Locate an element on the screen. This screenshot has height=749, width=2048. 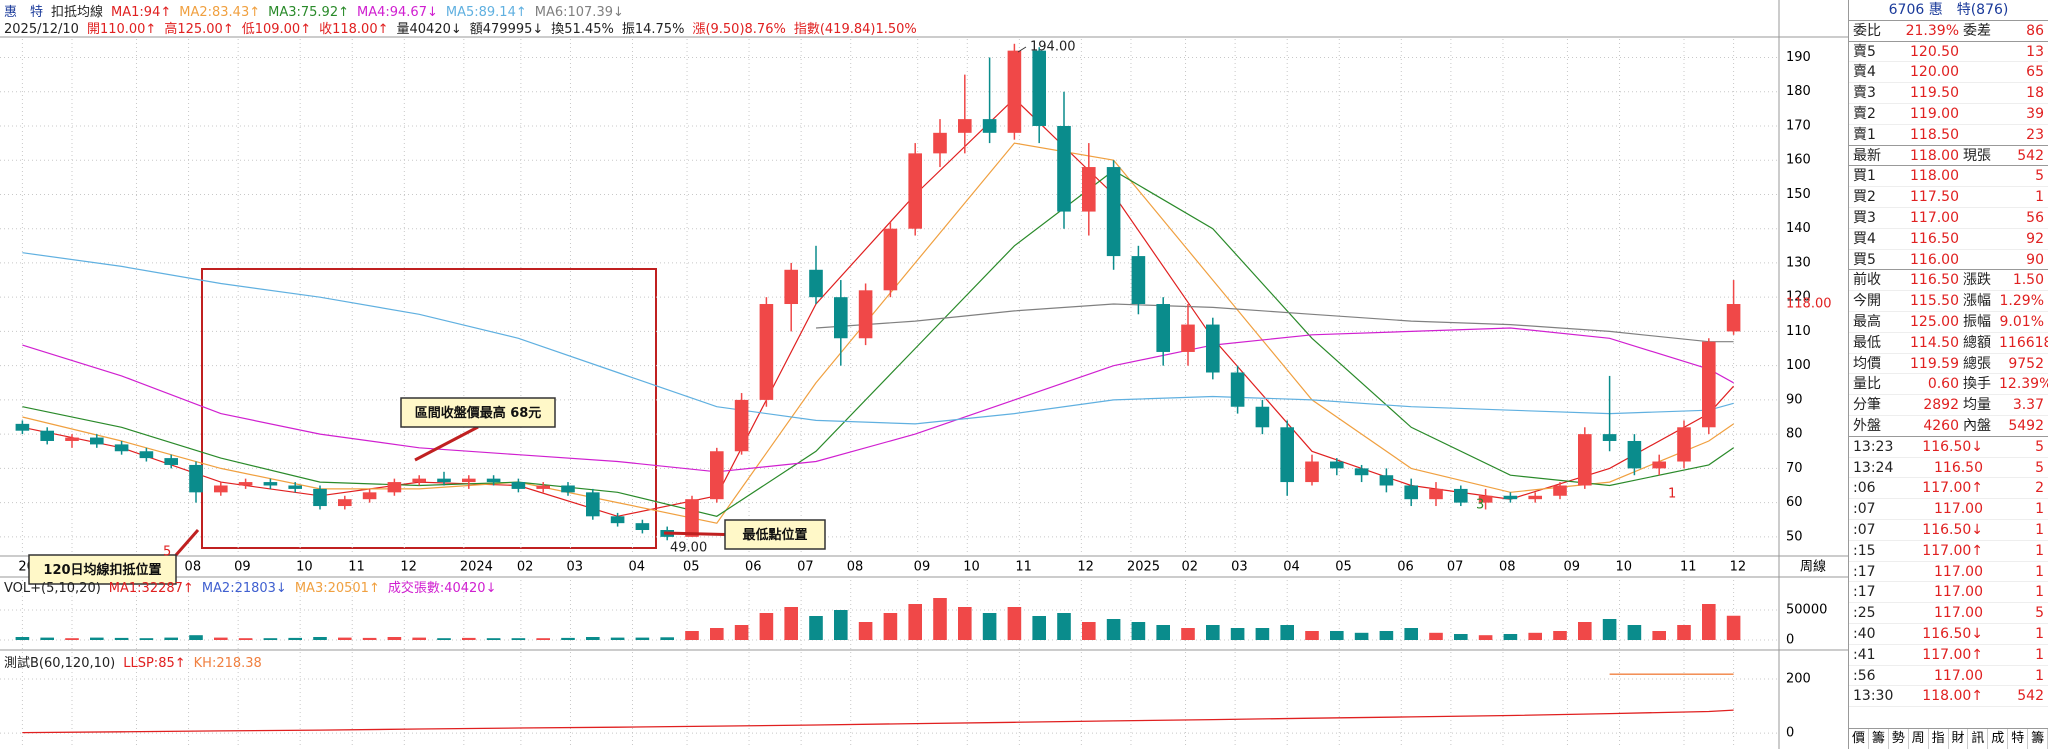
quote-cell: 分筆 is located at coordinates (1867, 405).